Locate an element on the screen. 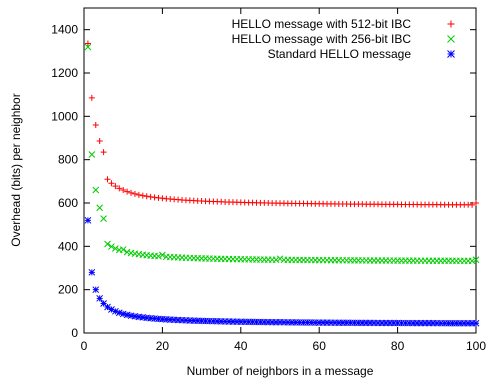 The width and height of the screenshot is (487, 383). x-tick-label: 100 is located at coordinates (476, 346).